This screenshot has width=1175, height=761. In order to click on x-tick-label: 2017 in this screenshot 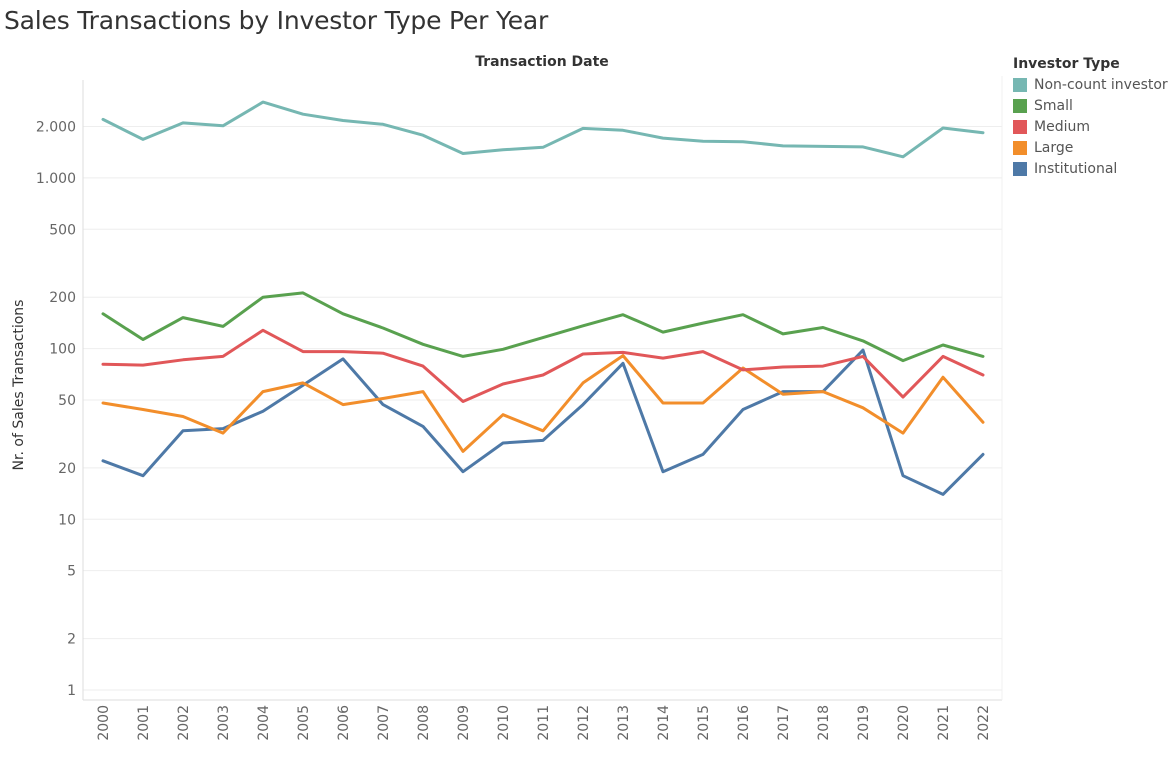, I will do `click(784, 723)`.